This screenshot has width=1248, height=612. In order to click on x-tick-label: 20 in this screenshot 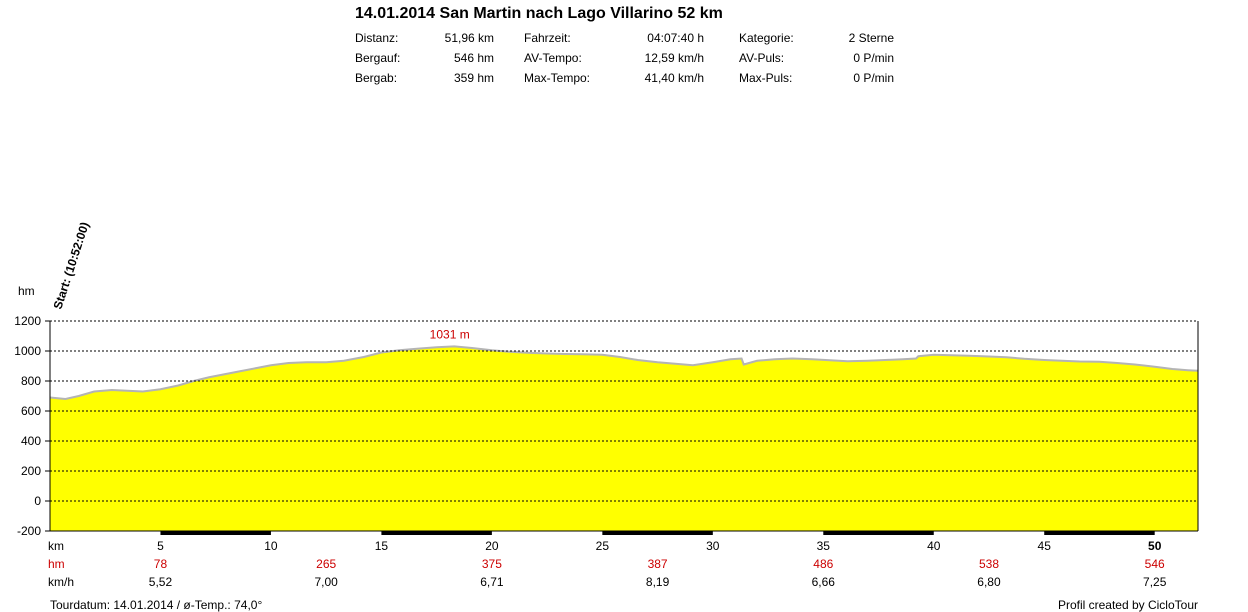, I will do `click(492, 546)`.